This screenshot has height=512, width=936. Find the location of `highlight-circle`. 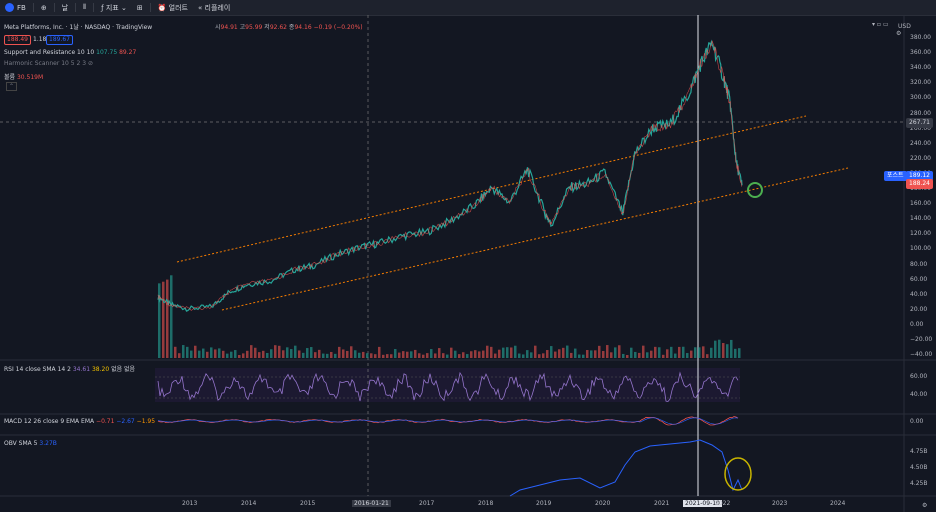

highlight-circle is located at coordinates (755, 190).